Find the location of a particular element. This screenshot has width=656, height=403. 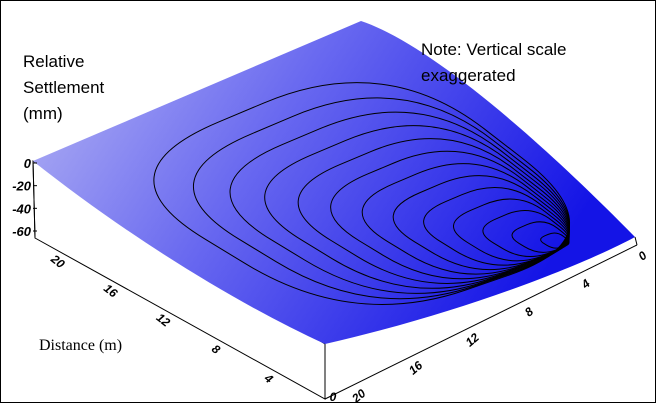

z-axis-label: Relative Settlement (mm) is located at coordinates (63, 88).